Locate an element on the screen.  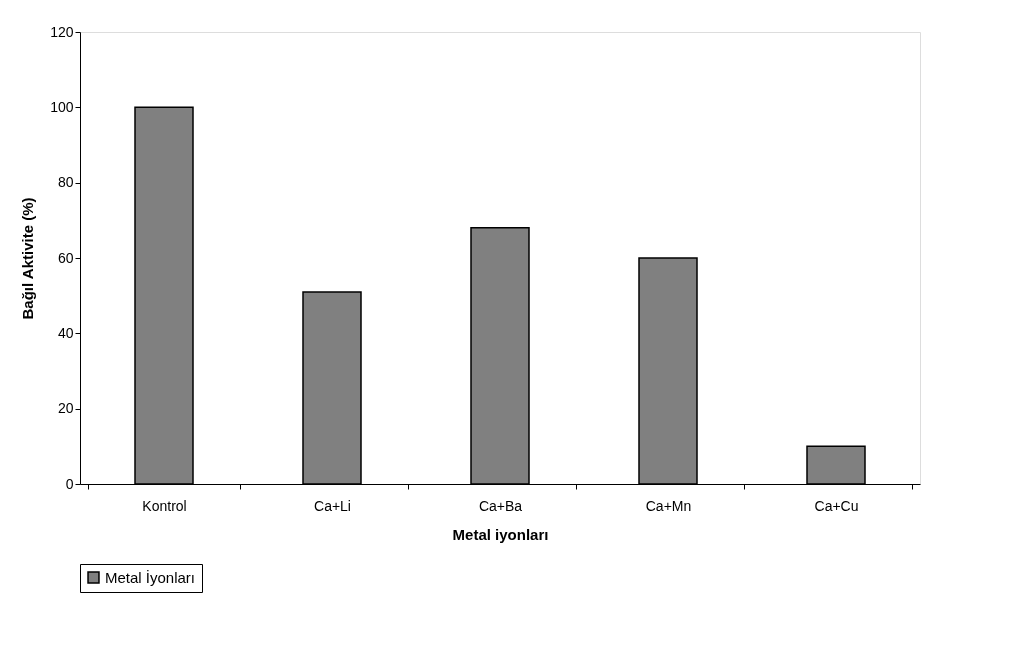
y-tick-label: 80 is located at coordinates (65, 182).